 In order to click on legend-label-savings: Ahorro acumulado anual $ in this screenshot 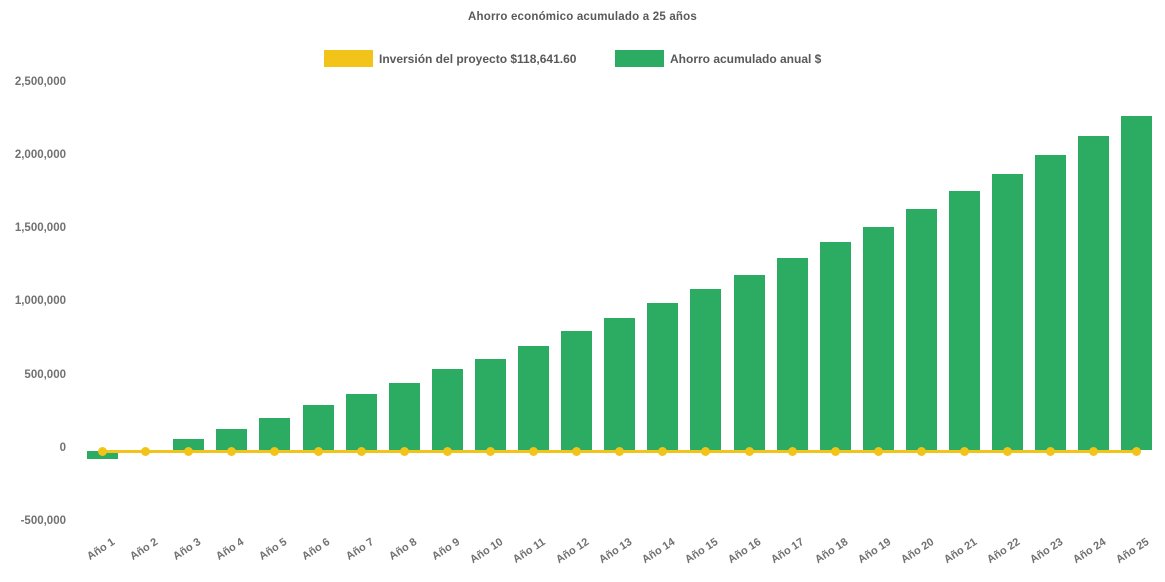, I will do `click(746, 58)`.